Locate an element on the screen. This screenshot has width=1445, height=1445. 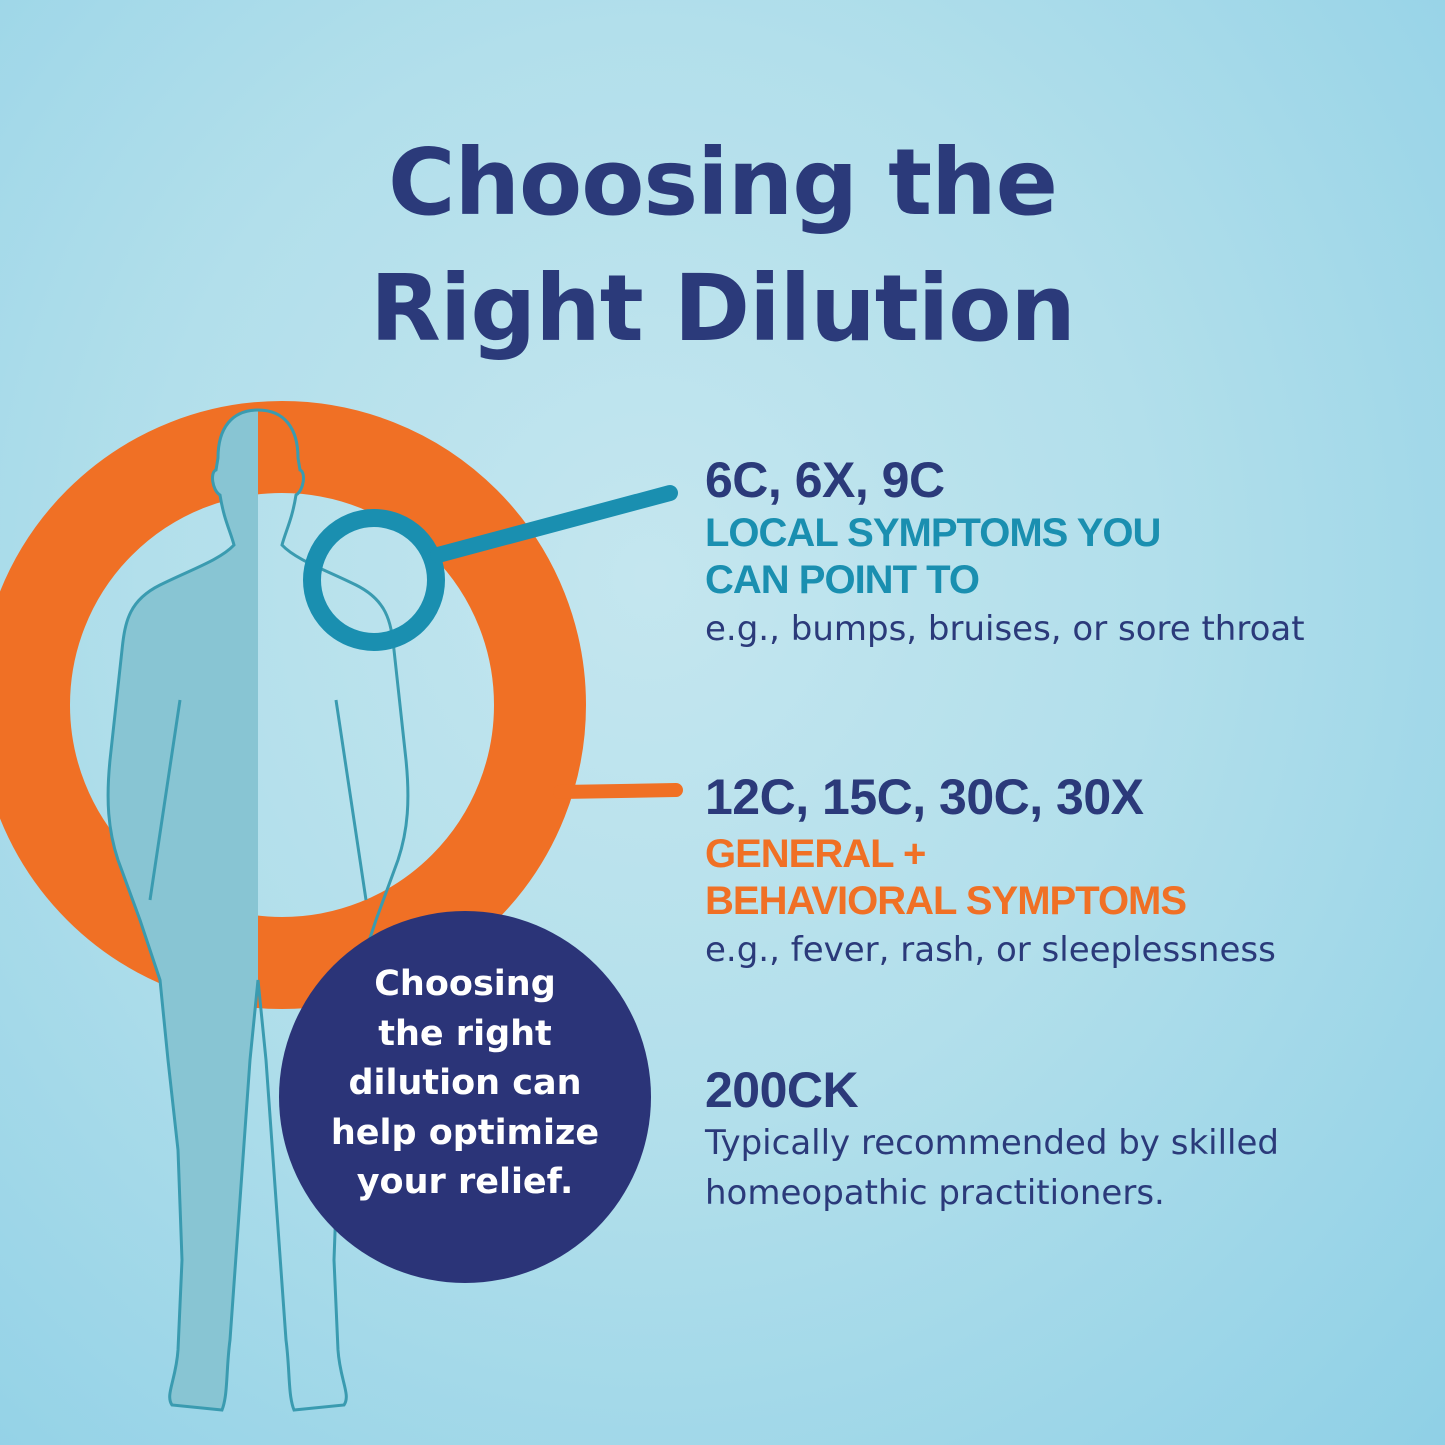
category-line: GENERAL + is located at coordinates (815, 854).